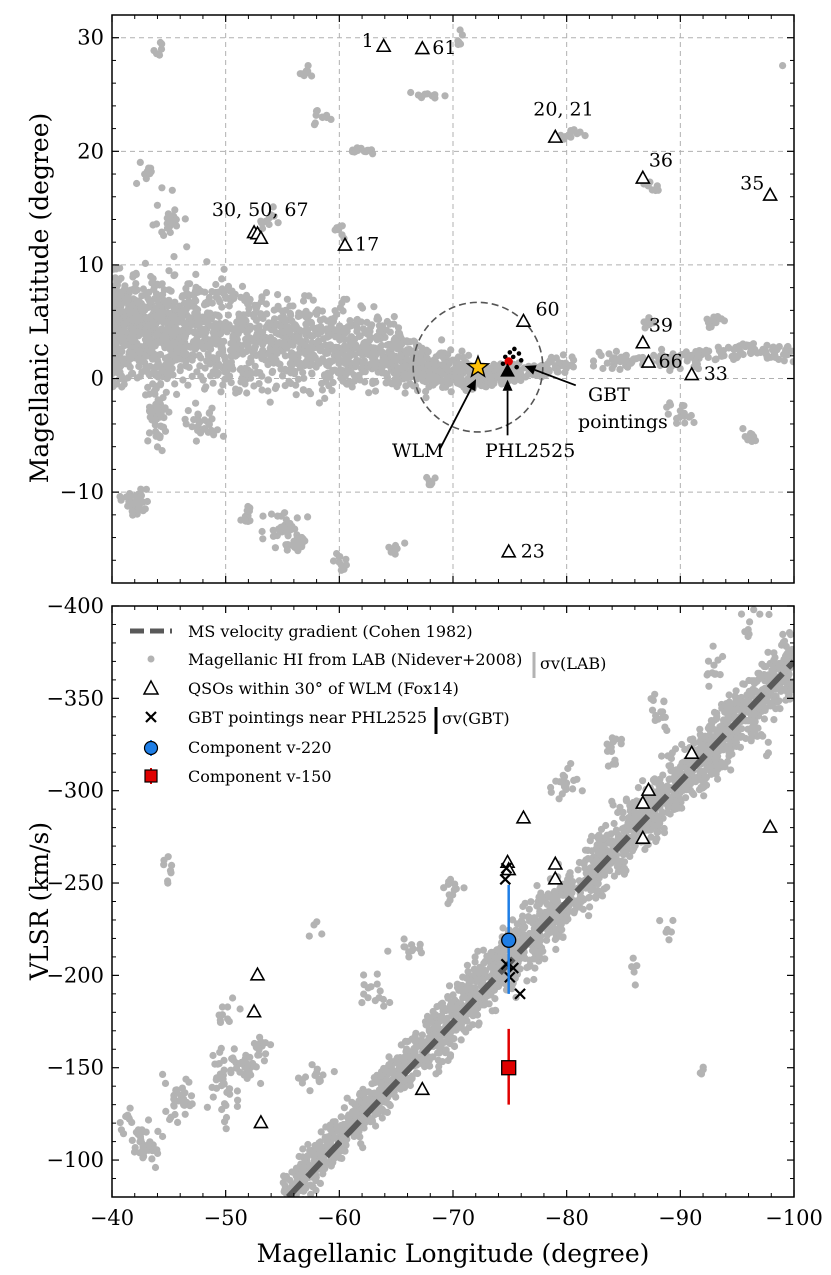 The width and height of the screenshot is (831, 1275). Describe the element at coordinates (530, 370) in the screenshot. I see `gbt-arrow-head` at that location.